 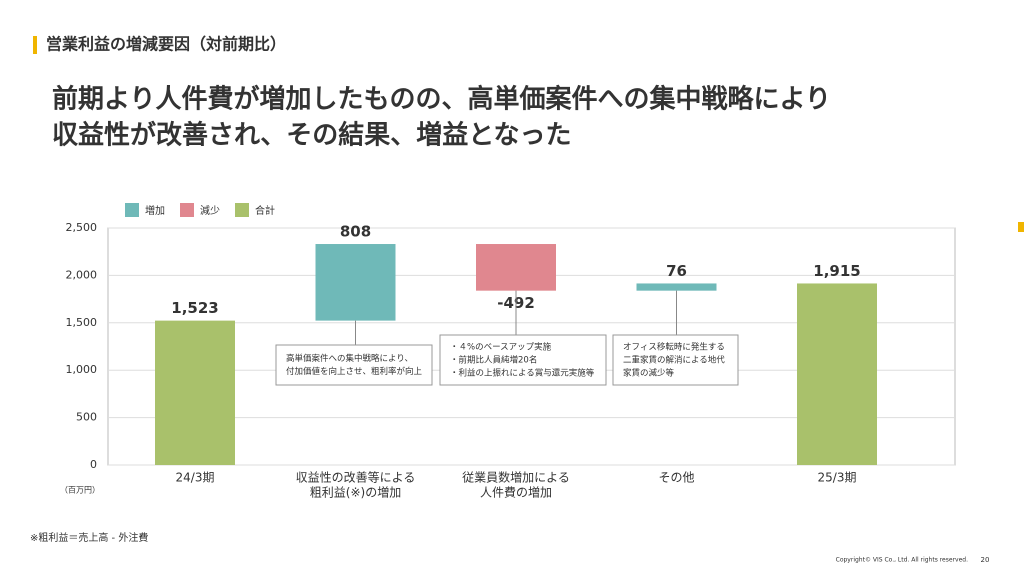 What do you see at coordinates (93, 464) in the screenshot?
I see `y-tick-label: 0` at bounding box center [93, 464].